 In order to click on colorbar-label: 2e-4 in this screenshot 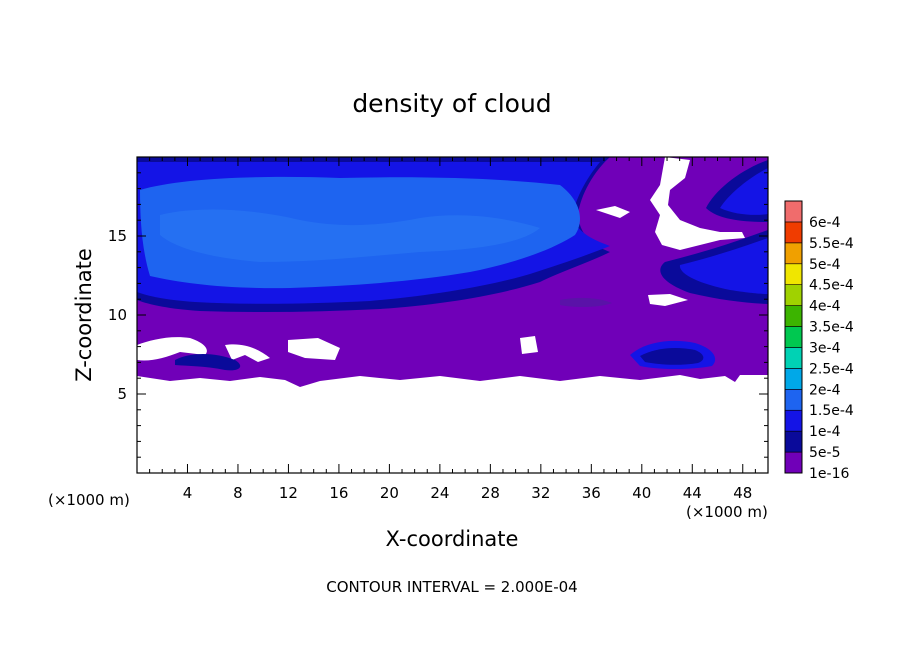, I will do `click(825, 390)`.